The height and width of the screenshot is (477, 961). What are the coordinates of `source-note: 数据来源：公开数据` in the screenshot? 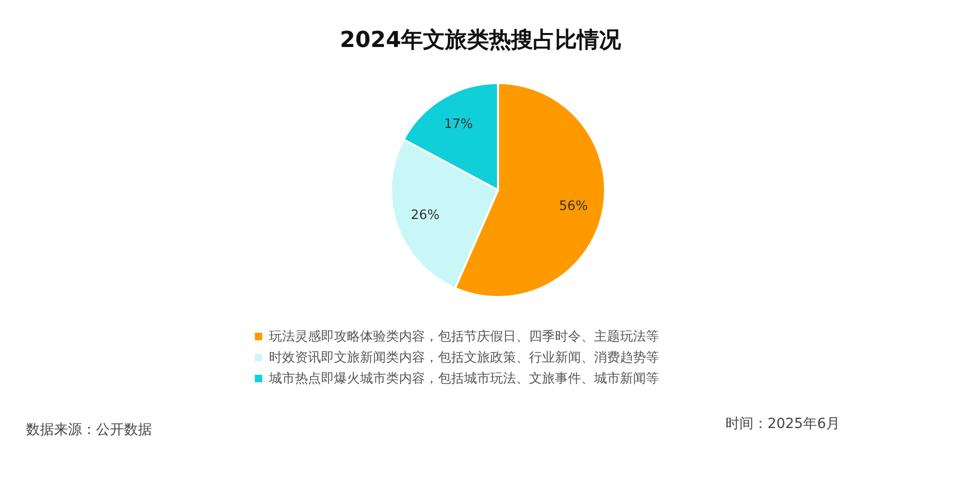 It's located at (89, 430).